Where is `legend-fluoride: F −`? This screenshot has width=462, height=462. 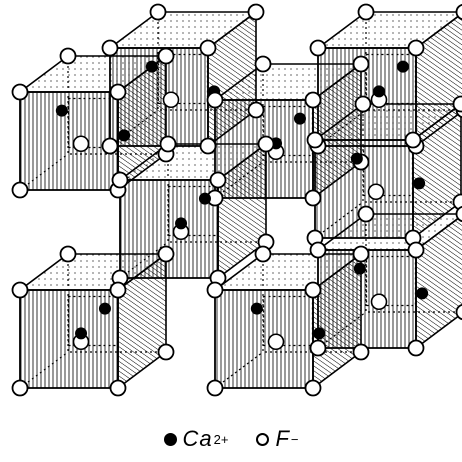
legend-fluoride: F − is located at coordinates (277, 439).